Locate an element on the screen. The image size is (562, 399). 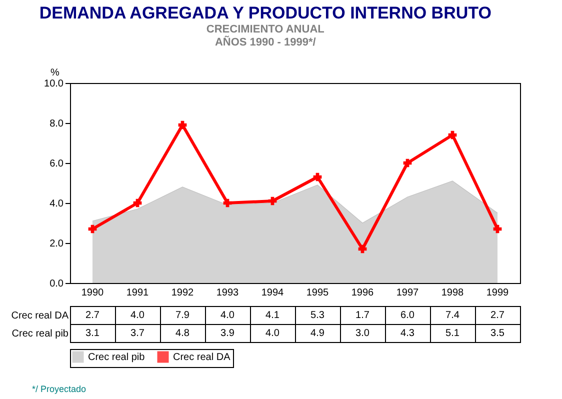
y-tick-label: 0.0 is located at coordinates (57, 284).